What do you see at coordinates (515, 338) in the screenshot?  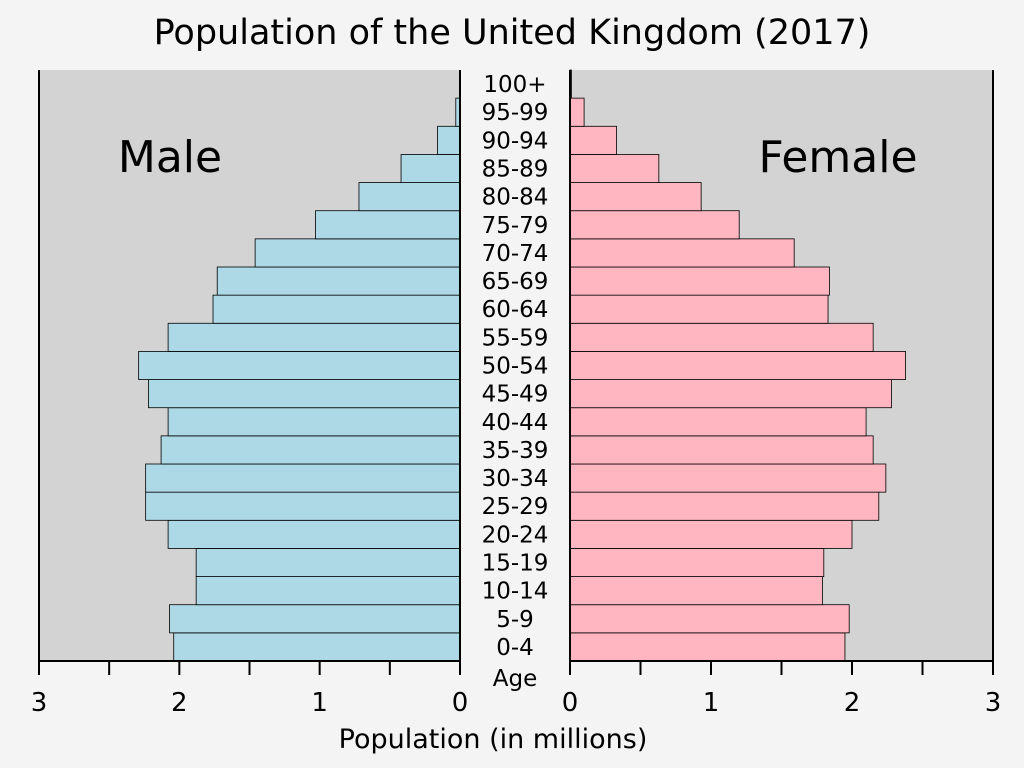 I see `age-label-55-59: 55-59` at bounding box center [515, 338].